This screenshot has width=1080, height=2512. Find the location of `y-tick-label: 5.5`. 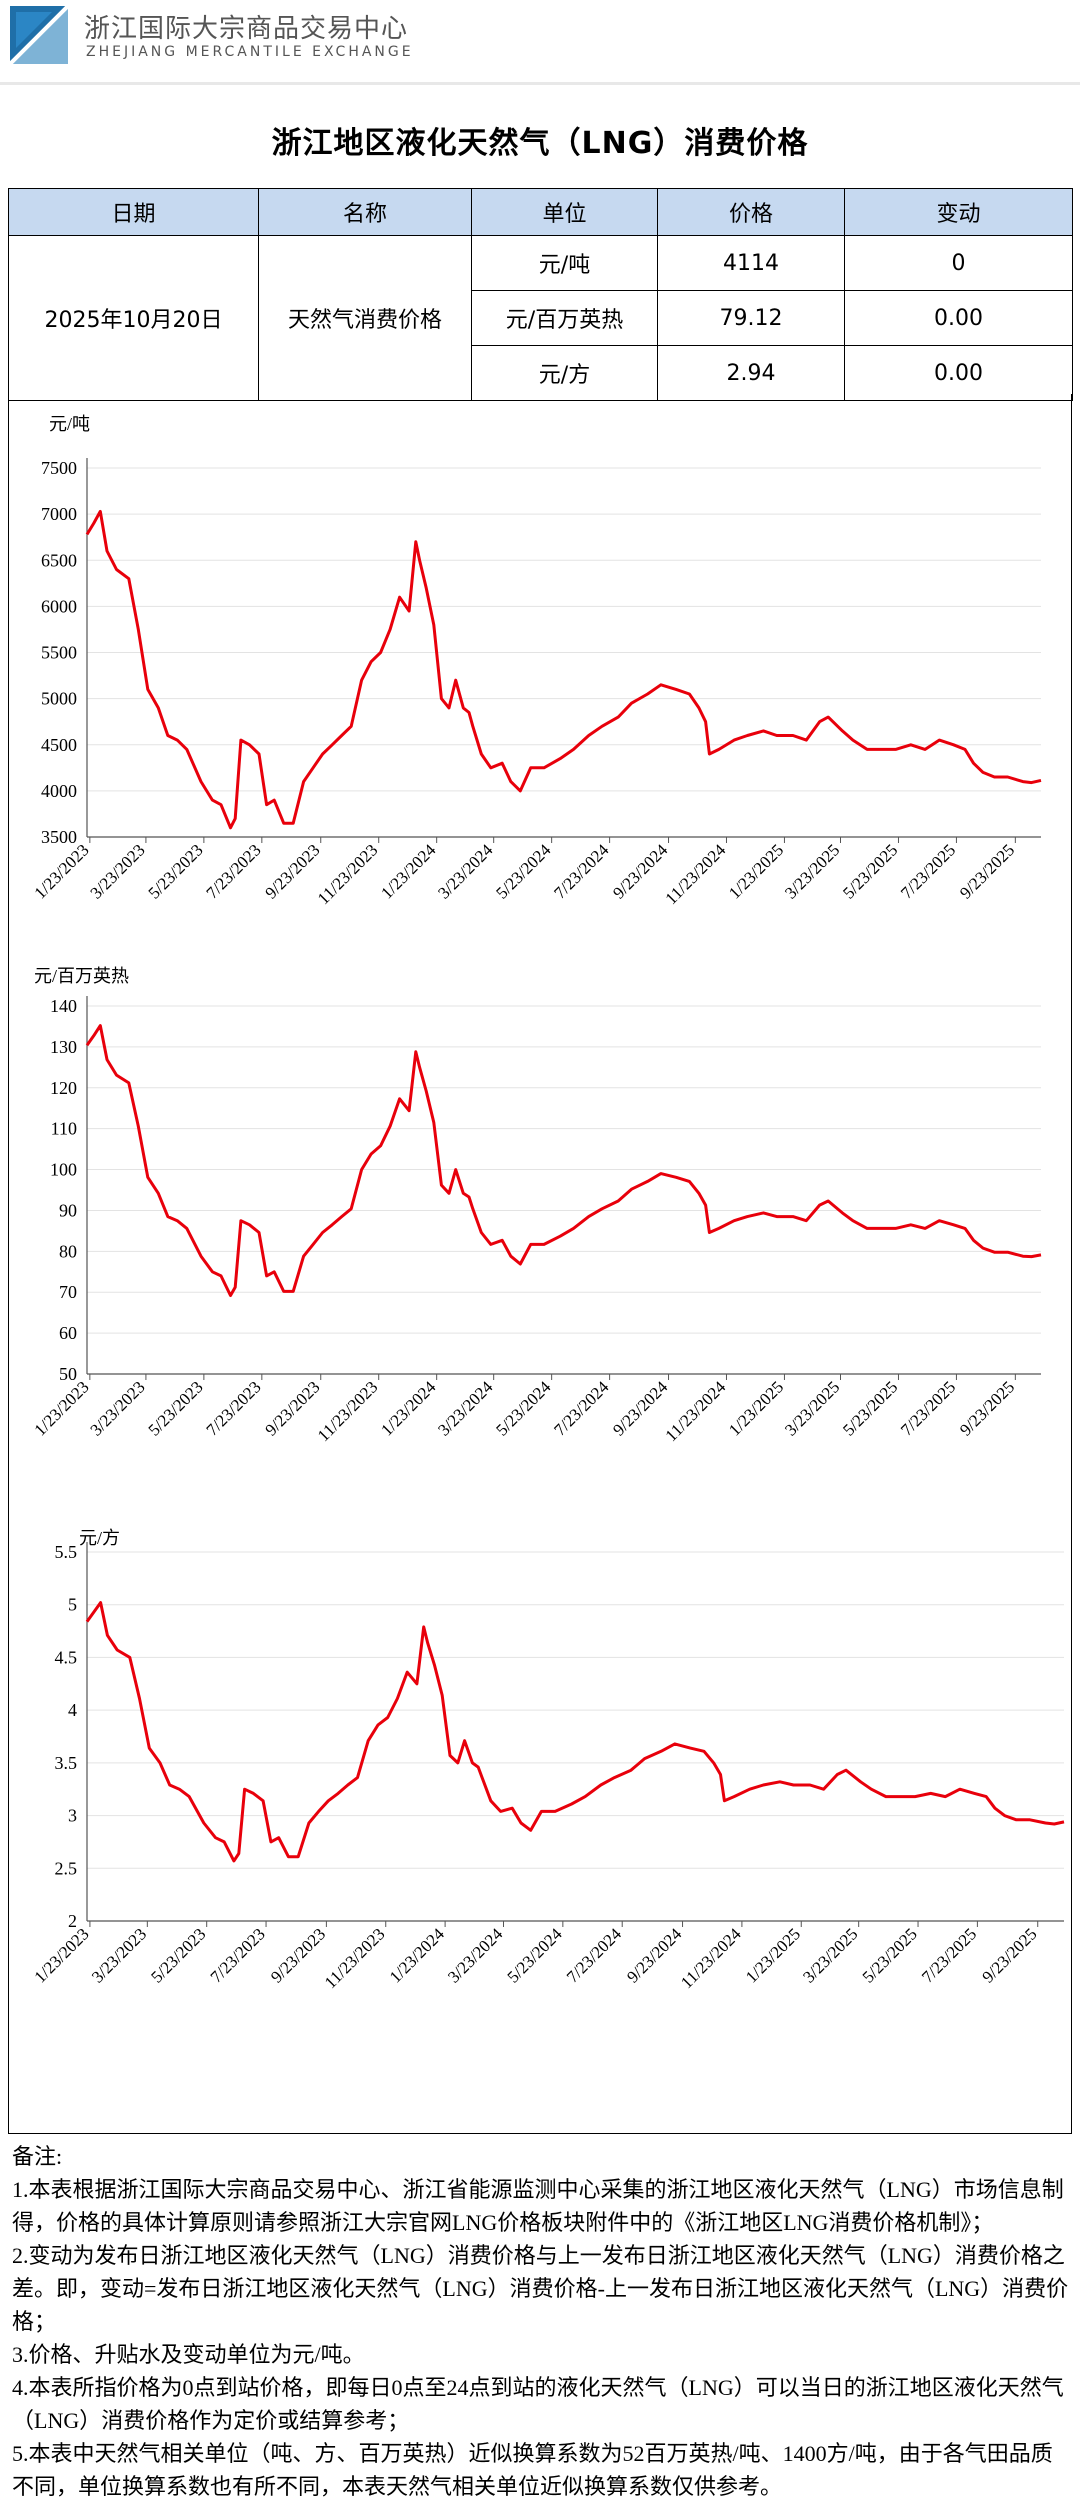

y-tick-label: 5.5 is located at coordinates (66, 1552).